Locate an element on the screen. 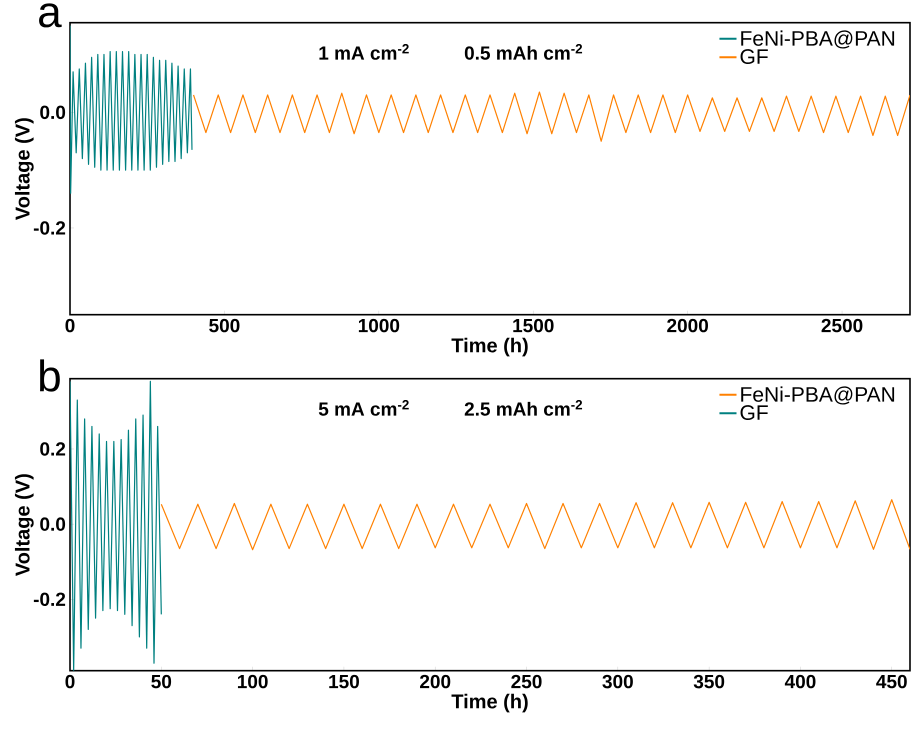 This screenshot has width=914, height=731. x-tick-label: 2500 is located at coordinates (842, 325).